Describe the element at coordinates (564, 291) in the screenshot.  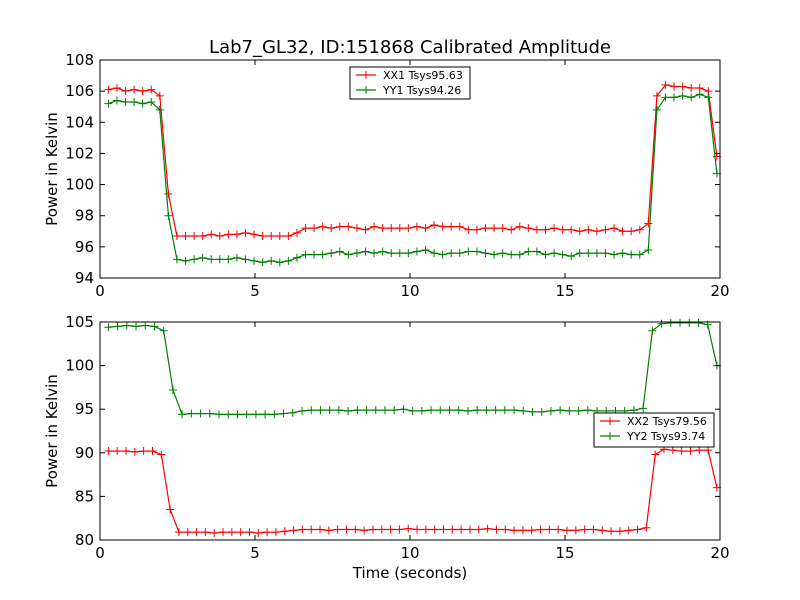
I see `x-tick-label: 15` at that location.